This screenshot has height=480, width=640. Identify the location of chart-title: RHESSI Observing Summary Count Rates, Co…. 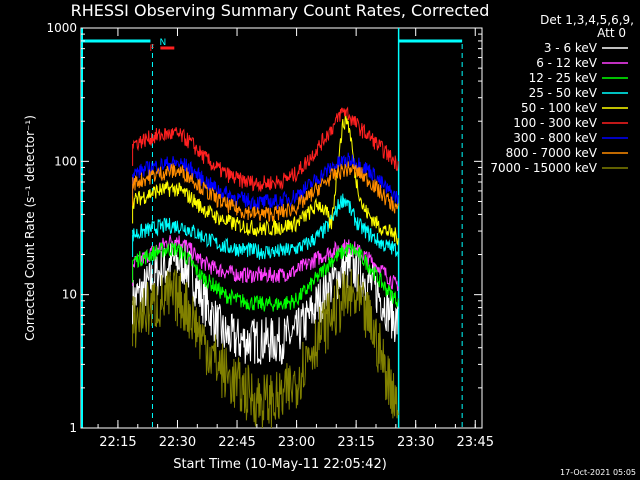
(280, 10).